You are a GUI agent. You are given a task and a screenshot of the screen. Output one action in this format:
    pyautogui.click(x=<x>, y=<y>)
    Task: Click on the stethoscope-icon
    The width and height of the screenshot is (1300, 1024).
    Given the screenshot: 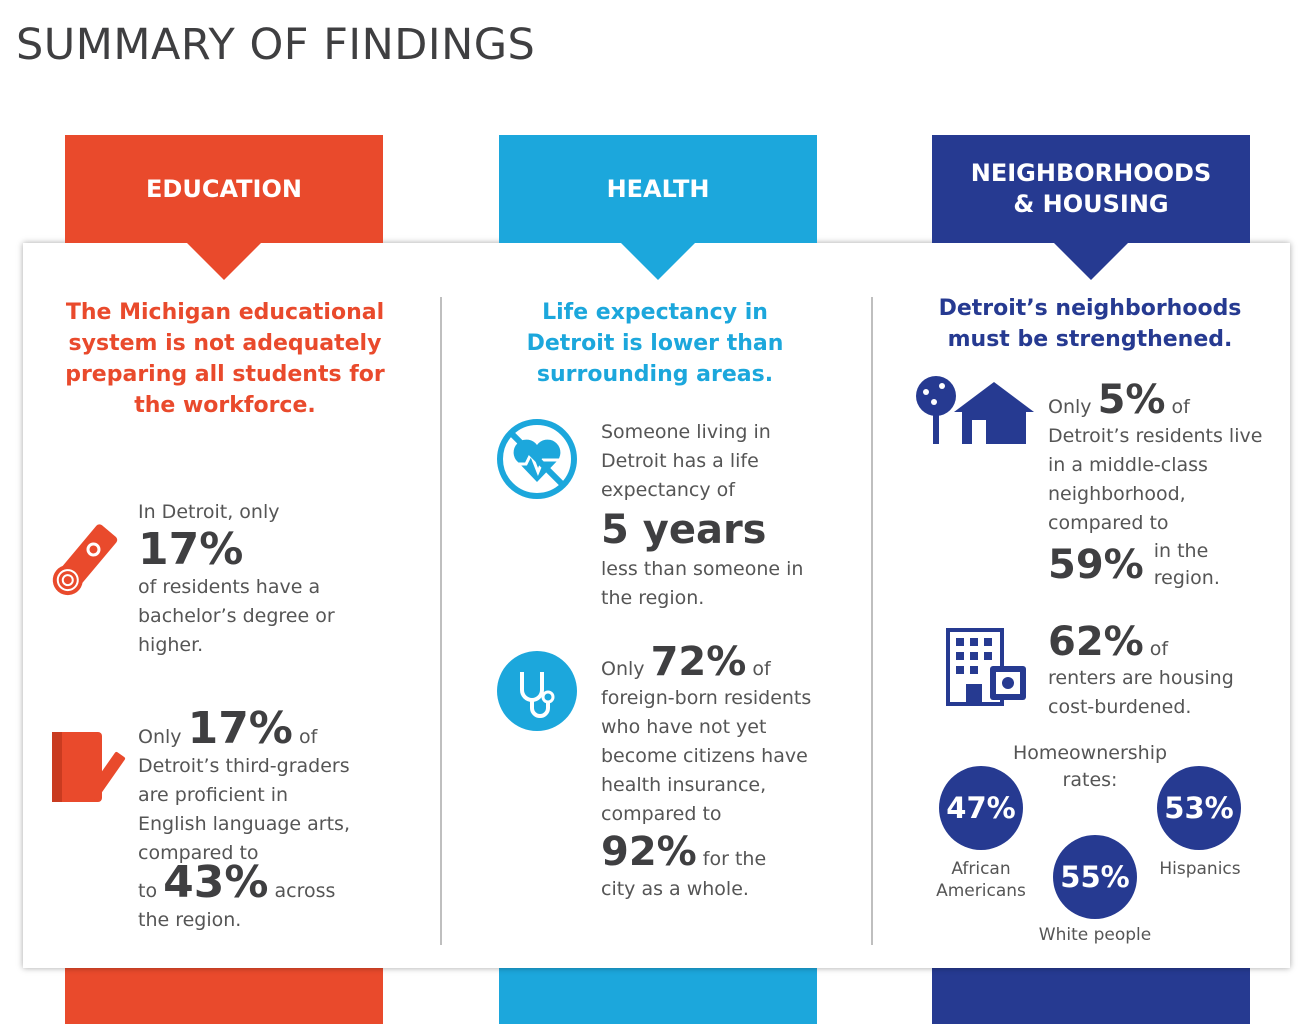 What is the action you would take?
    pyautogui.click(x=537, y=691)
    